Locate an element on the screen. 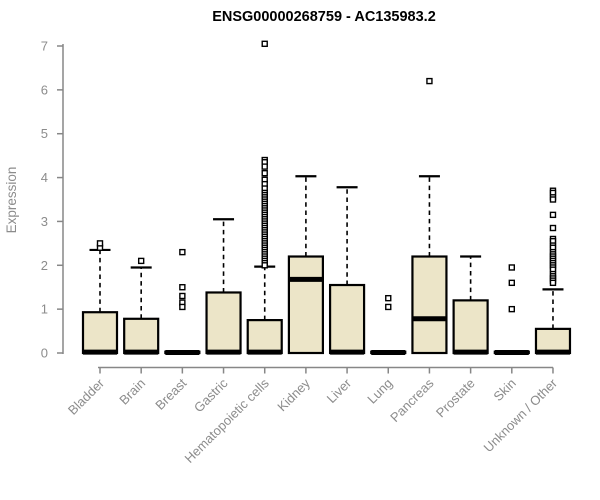 This screenshot has width=600, height=500. x-axis-category-label: Gastric is located at coordinates (211, 395).